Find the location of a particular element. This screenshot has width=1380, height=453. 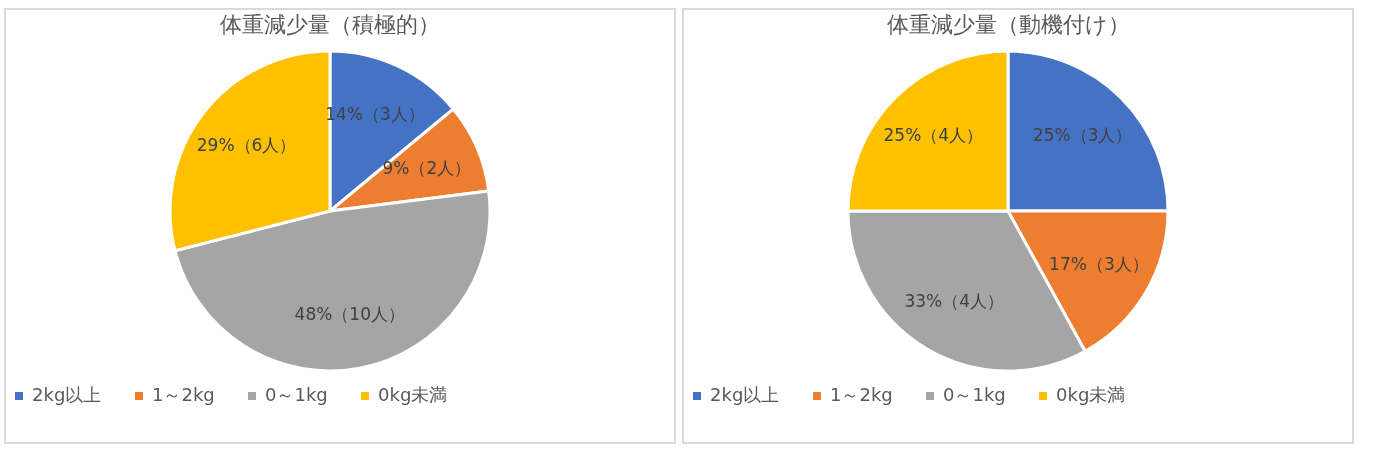

data-label: 33%（4人） is located at coordinates (954, 300).